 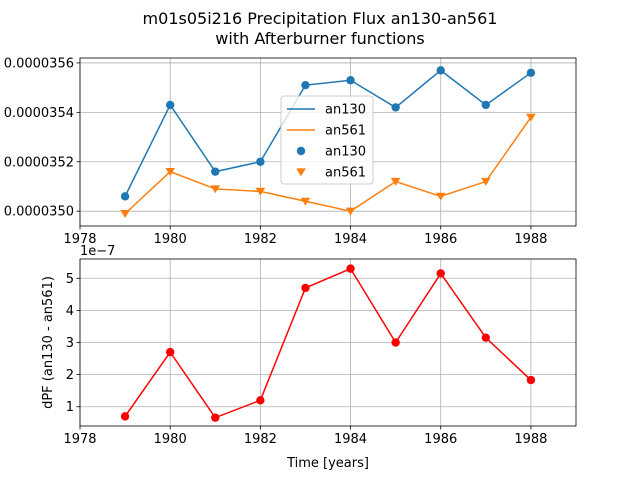 What do you see at coordinates (39, 212) in the screenshot?
I see `y-tick-label: 0.0000350` at bounding box center [39, 212].